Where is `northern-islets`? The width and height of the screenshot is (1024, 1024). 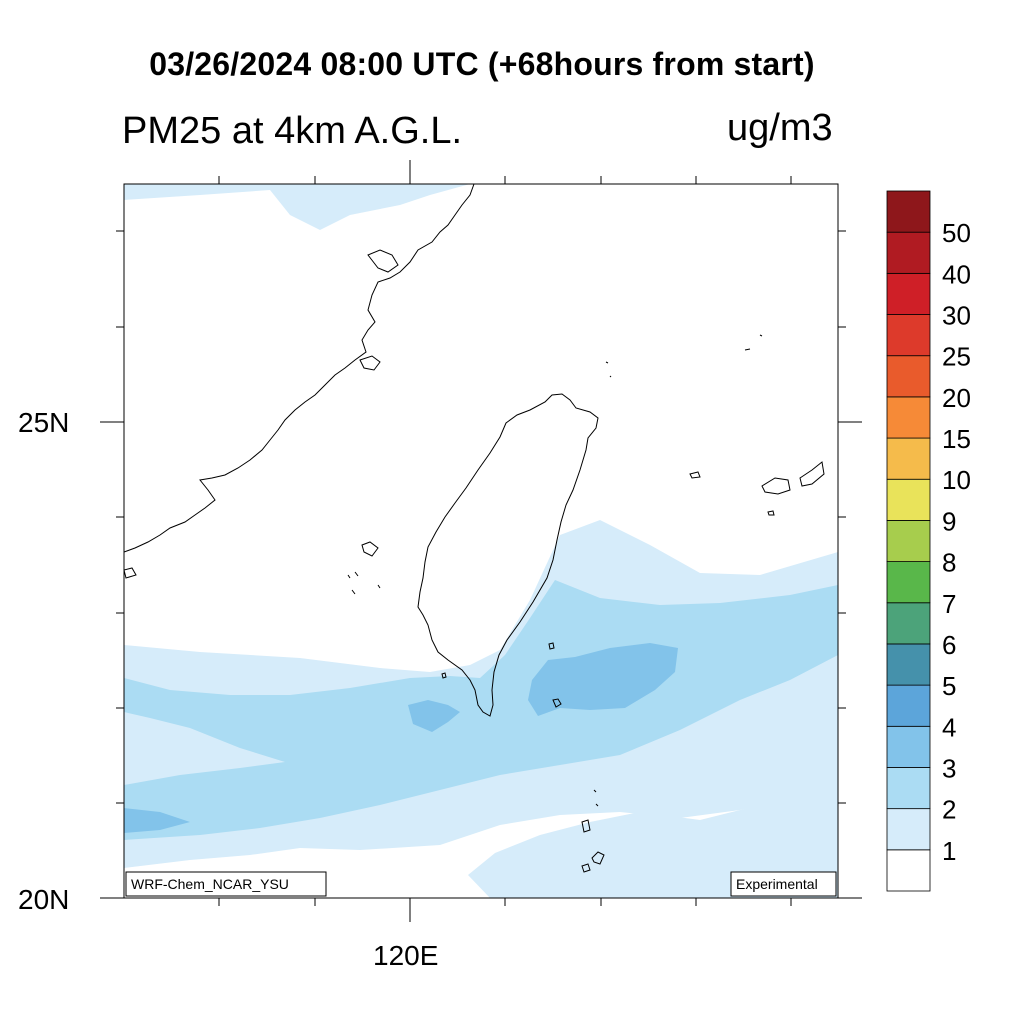 northern-islets is located at coordinates (684, 356).